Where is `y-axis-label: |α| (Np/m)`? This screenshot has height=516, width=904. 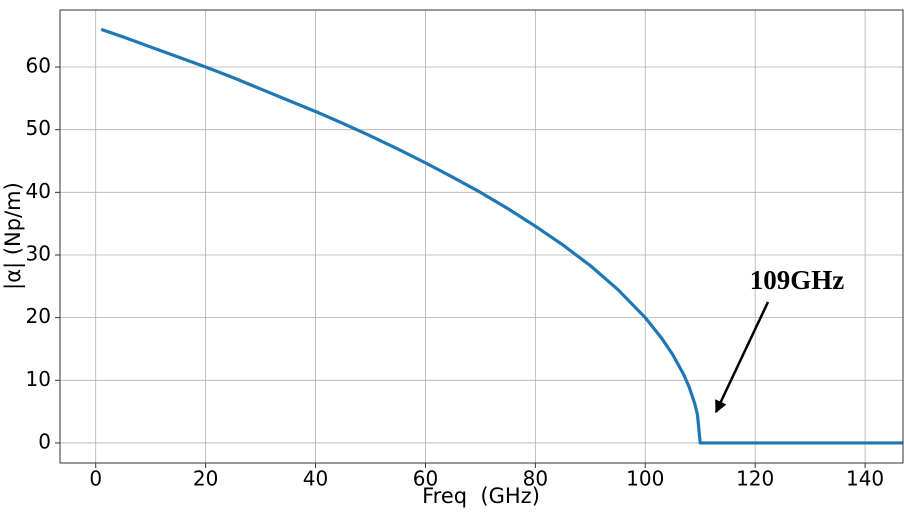
y-axis-label: |α| (Np/m) is located at coordinates (13, 236).